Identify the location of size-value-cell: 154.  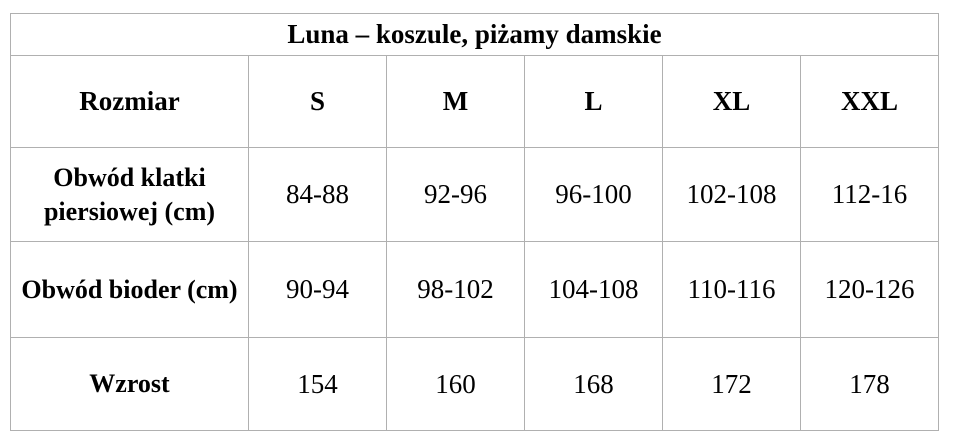
(317, 384).